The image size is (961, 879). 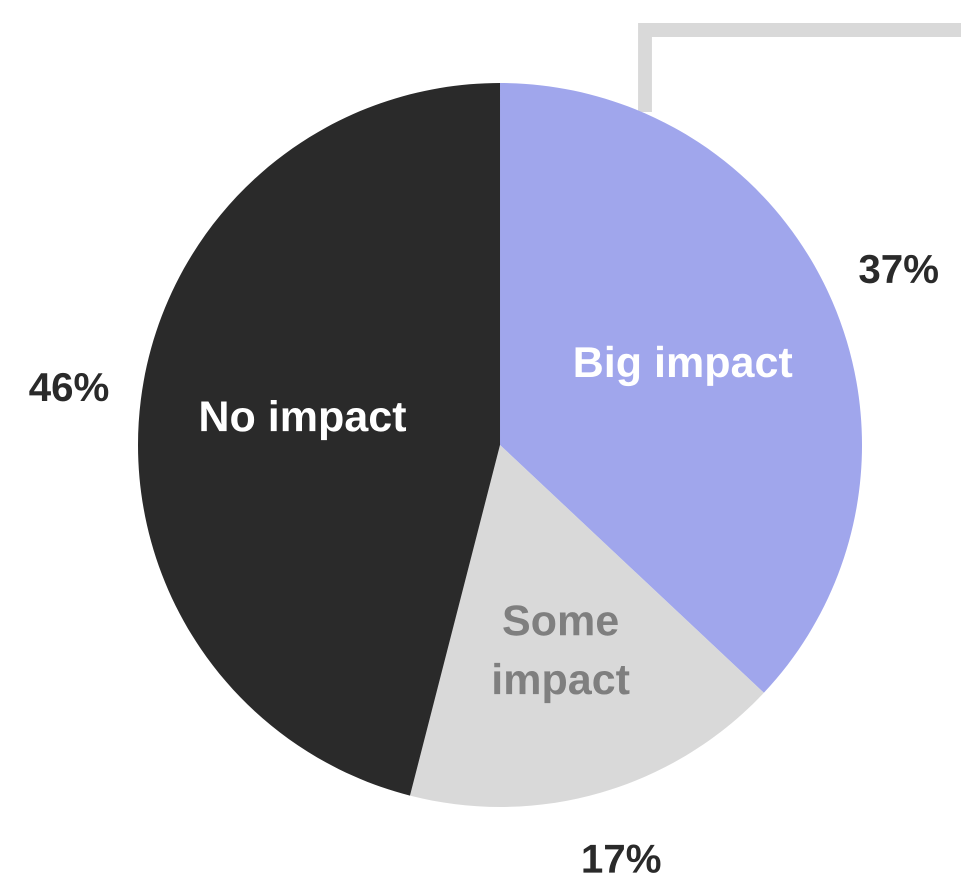 I want to click on slice-label: Big impact, so click(x=684, y=366).